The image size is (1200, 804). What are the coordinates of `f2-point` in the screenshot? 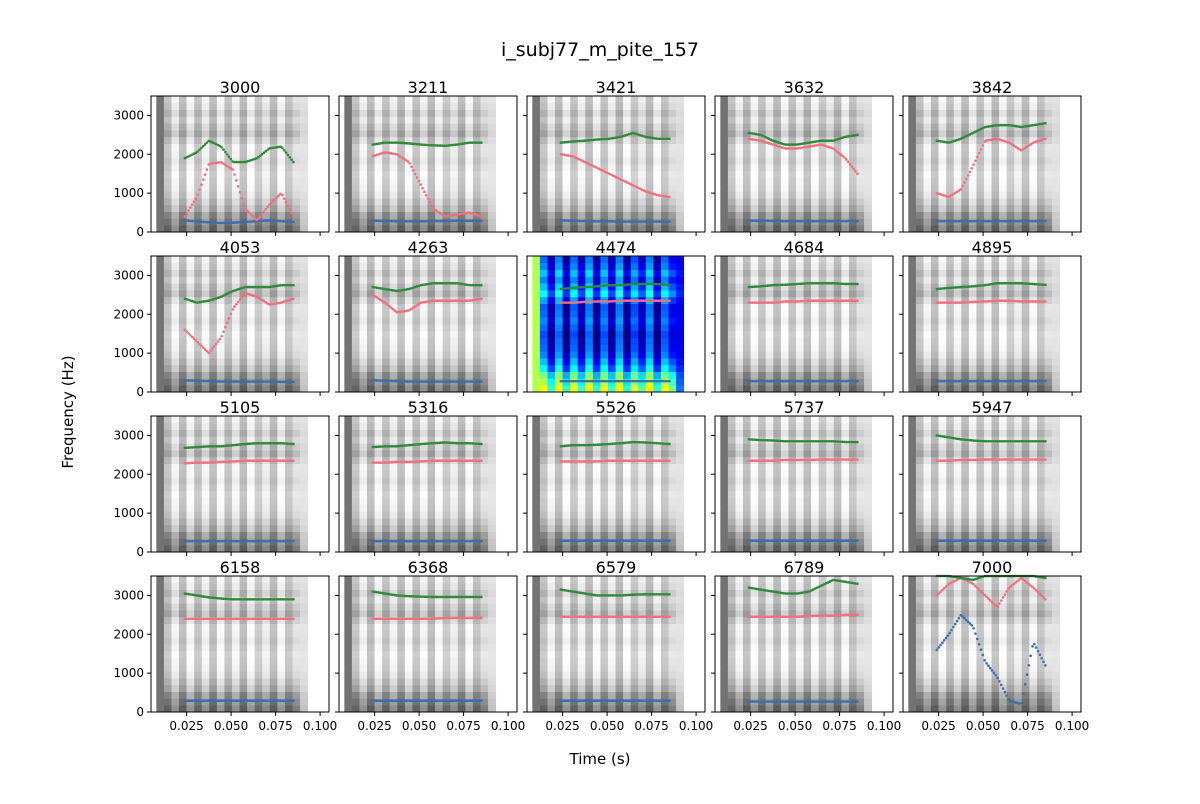 It's located at (210, 351).